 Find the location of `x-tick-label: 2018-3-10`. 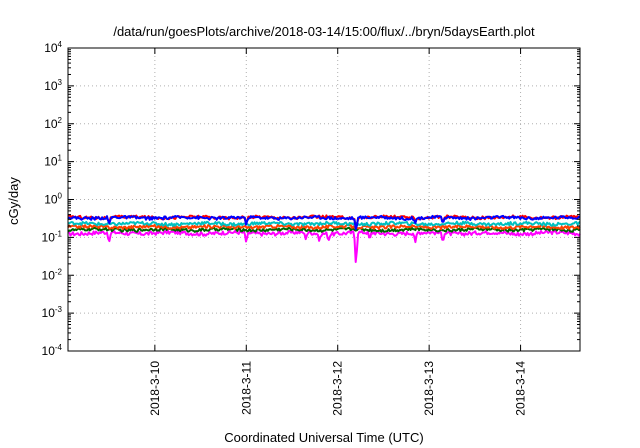

x-tick-label: 2018-3-10 is located at coordinates (155, 388).